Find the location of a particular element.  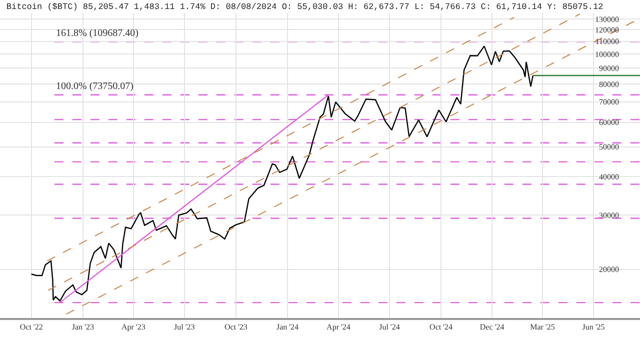

y-tick-label: 80000 is located at coordinates (609, 84).